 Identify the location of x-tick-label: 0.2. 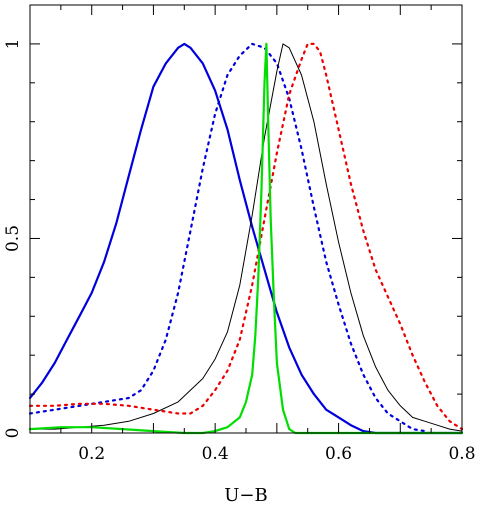
(91, 454).